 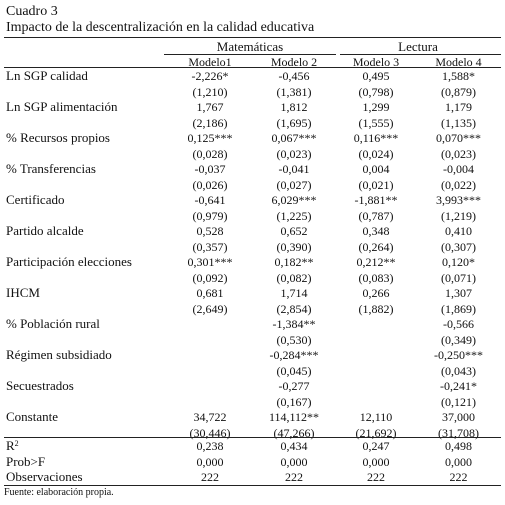 I want to click on coef-cell: 114,112**, so click(x=294, y=417).